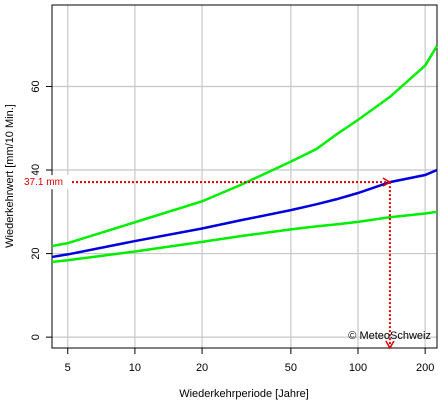 The image size is (440, 403). What do you see at coordinates (244, 394) in the screenshot?
I see `x-axis-label: Wiederkehrperiode [Jahre]` at bounding box center [244, 394].